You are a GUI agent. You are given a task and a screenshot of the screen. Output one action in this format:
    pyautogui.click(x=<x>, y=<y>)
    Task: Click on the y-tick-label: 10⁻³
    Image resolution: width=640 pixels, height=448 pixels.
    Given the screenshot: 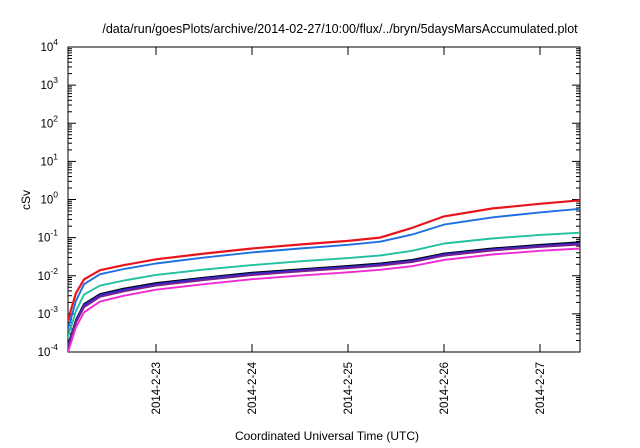 What is the action you would take?
    pyautogui.click(x=48, y=312)
    